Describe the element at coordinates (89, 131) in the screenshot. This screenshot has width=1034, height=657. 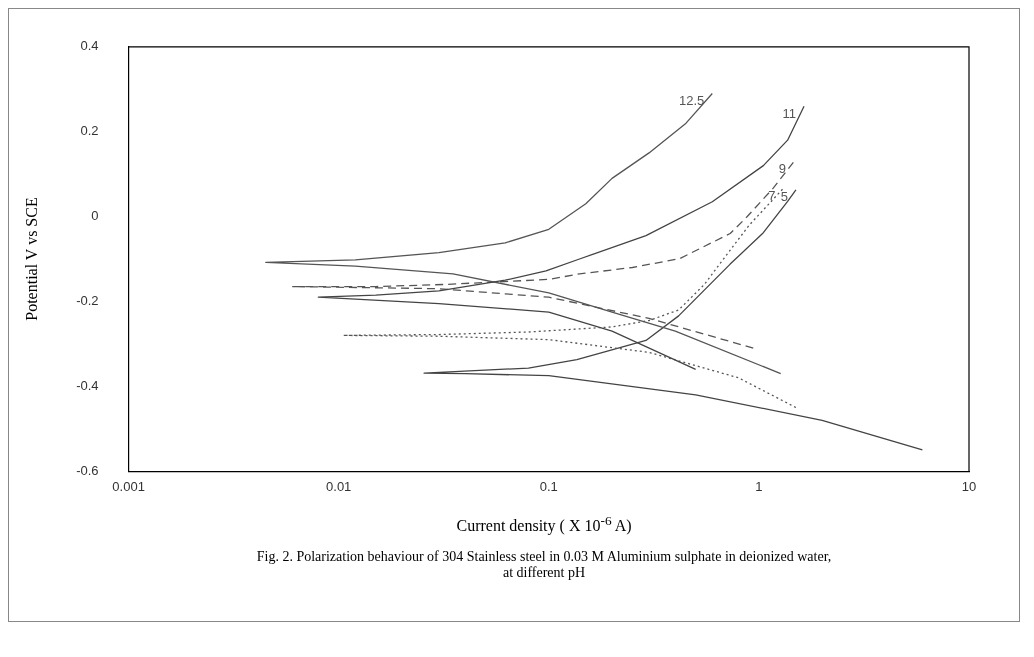
I see `y-tick-label: 0.2` at that location.